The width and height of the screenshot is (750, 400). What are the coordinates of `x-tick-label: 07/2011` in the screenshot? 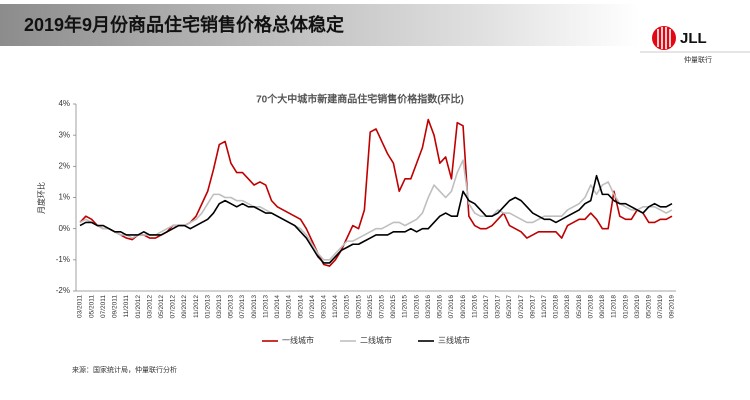 It's located at (103, 306).